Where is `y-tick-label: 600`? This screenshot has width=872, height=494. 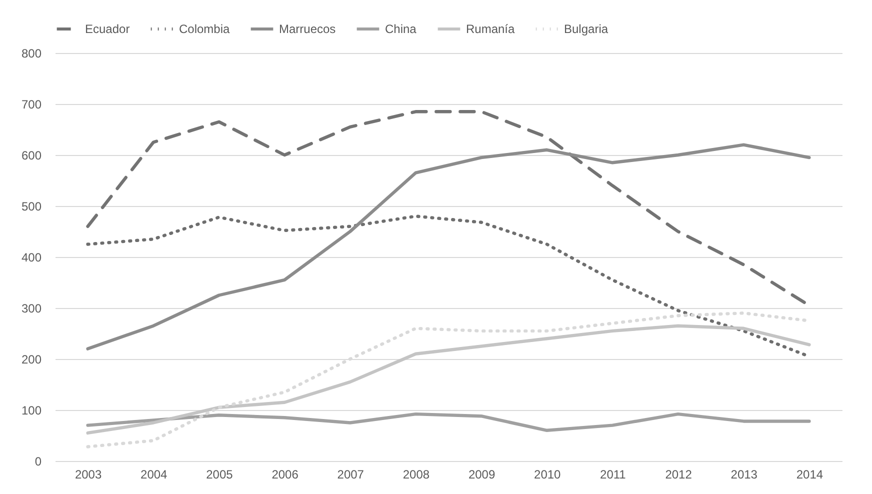 y-tick-label: 600 is located at coordinates (31, 155).